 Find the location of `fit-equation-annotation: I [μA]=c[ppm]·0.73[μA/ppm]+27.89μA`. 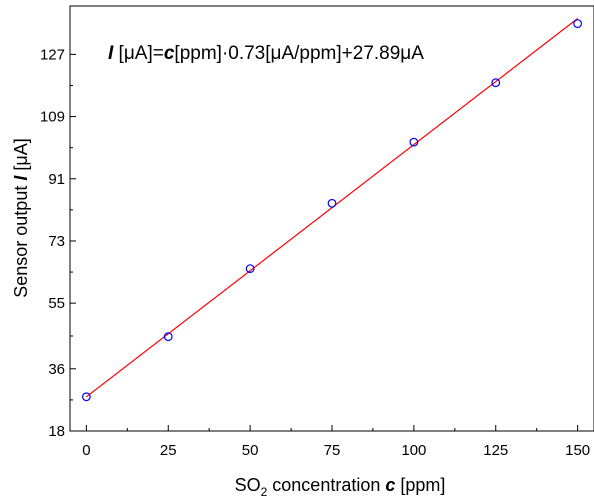

fit-equation-annotation: I [μA]=c[ppm]·0.73[μA/ppm]+27.89μA is located at coordinates (266, 53).